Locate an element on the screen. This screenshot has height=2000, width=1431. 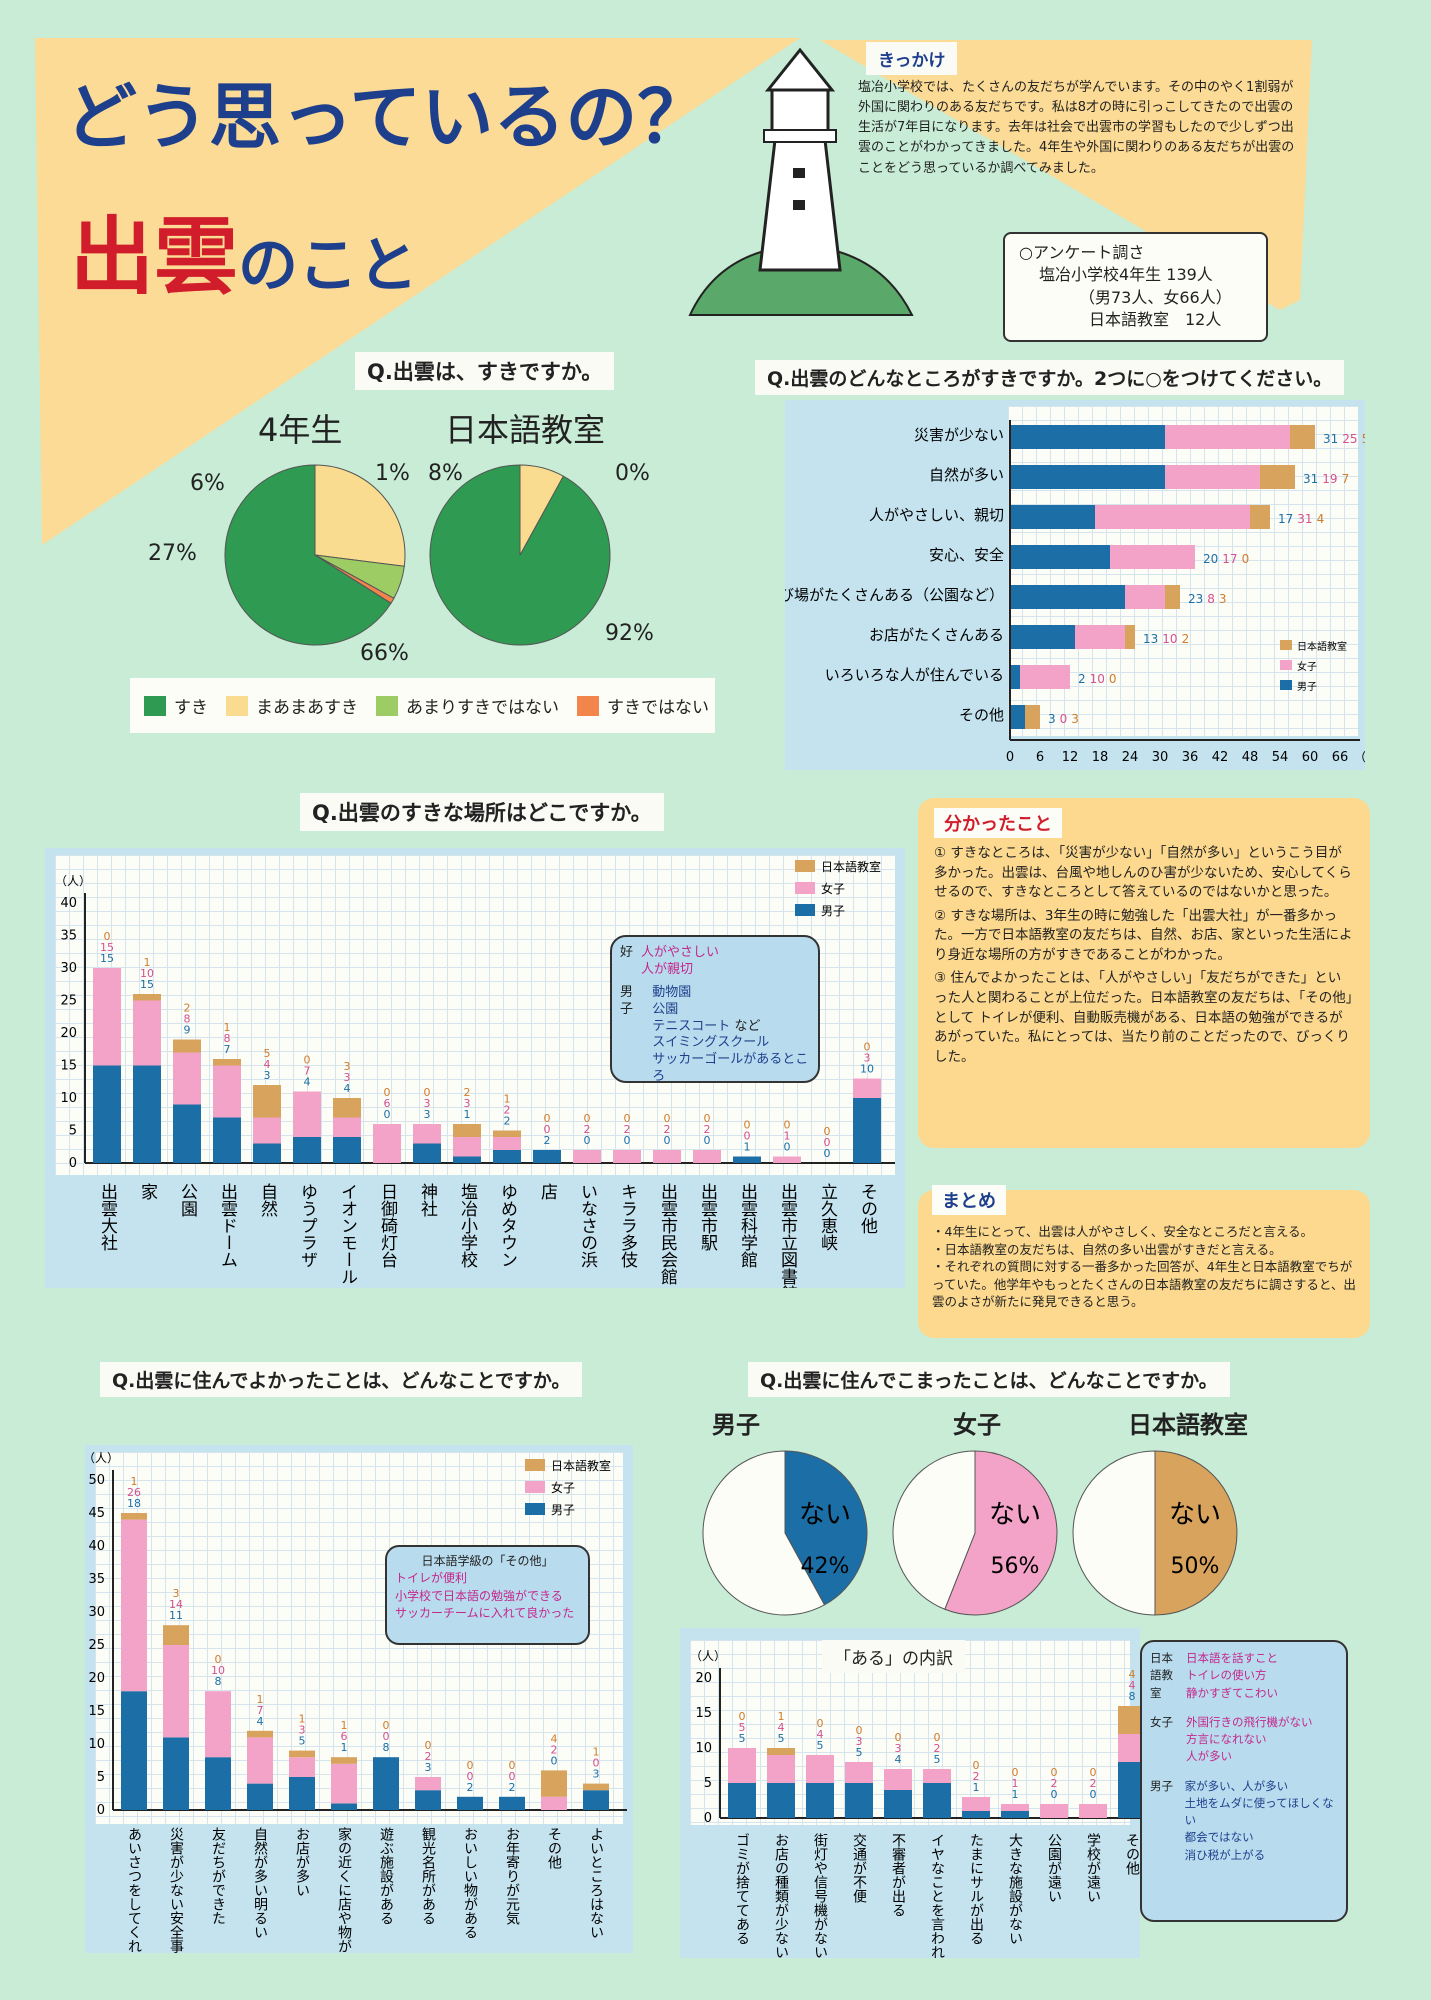
category-label: いなさの浜 is located at coordinates (587, 1225).